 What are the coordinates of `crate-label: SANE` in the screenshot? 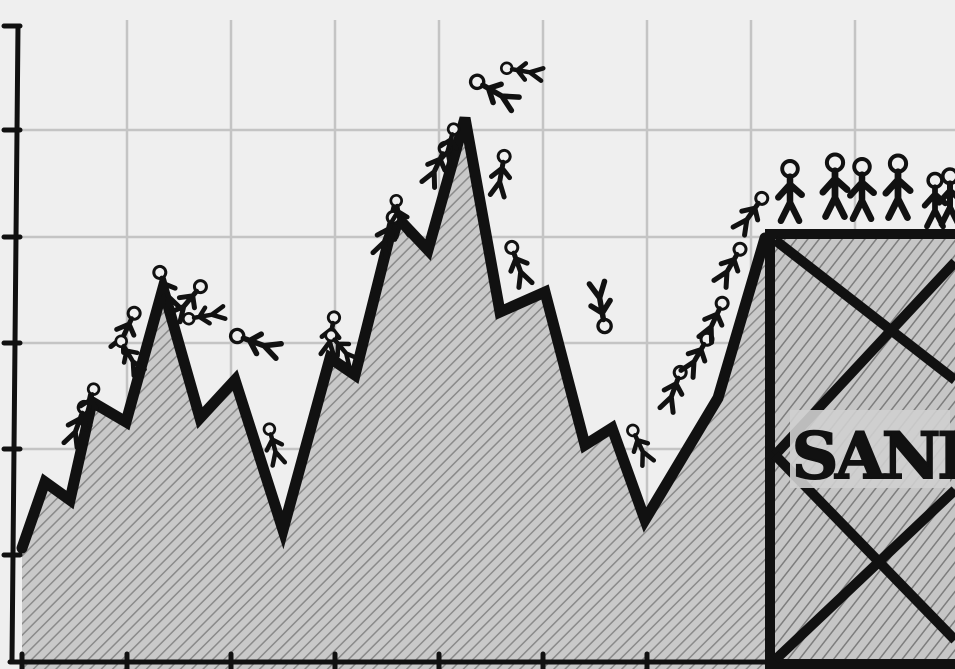 It's located at (873, 456).